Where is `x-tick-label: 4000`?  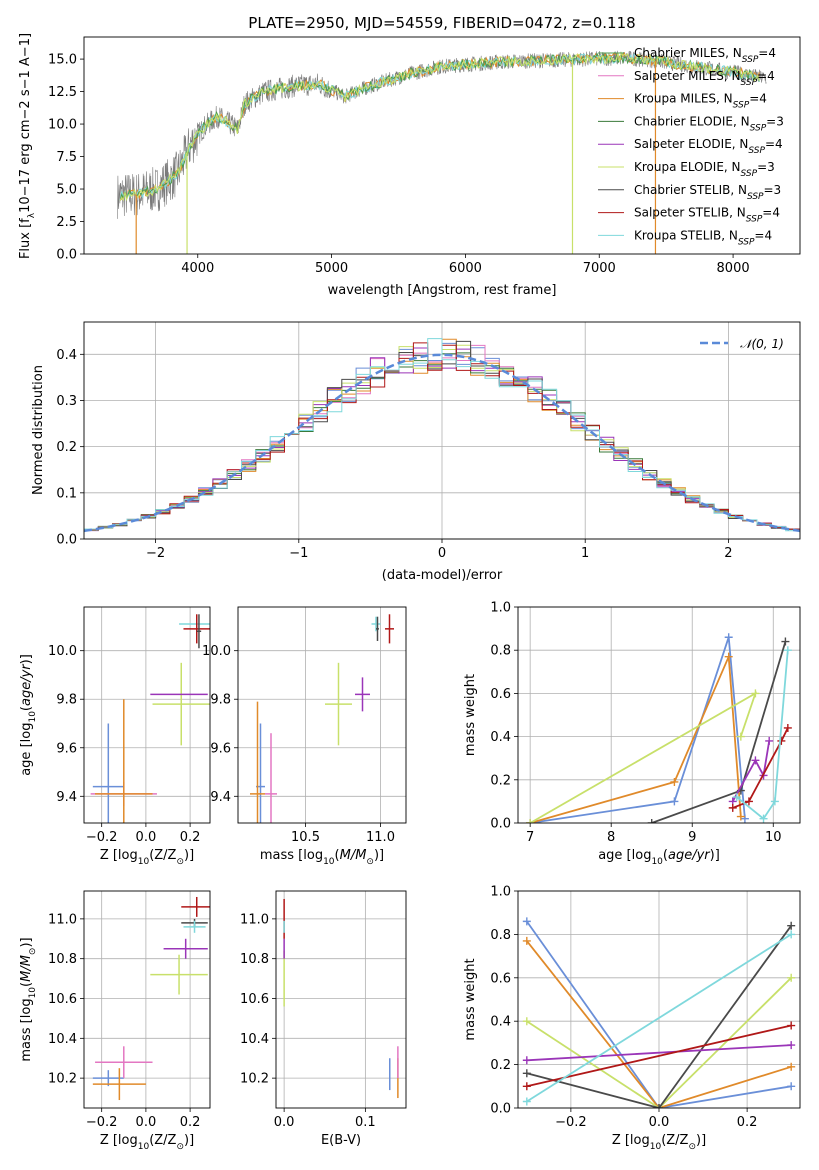 x-tick-label: 4000 is located at coordinates (197, 268).